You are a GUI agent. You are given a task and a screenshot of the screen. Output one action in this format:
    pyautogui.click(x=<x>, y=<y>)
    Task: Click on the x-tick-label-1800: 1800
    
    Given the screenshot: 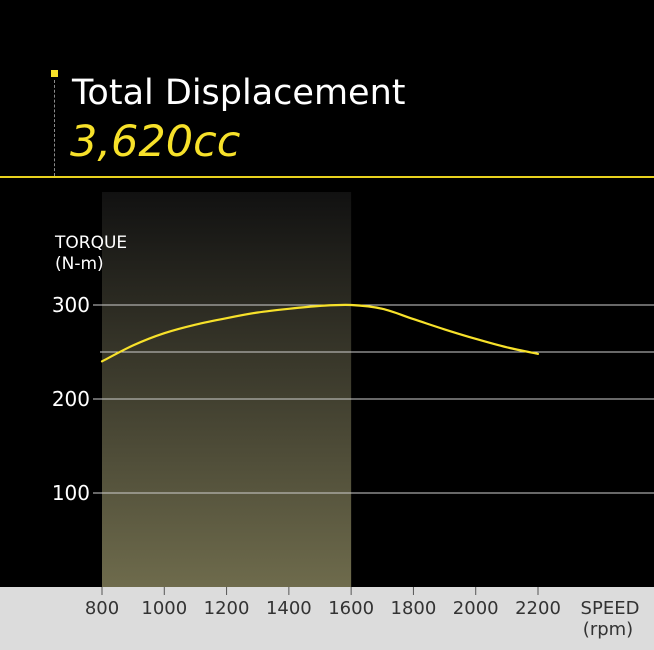 What is the action you would take?
    pyautogui.click(x=414, y=608)
    